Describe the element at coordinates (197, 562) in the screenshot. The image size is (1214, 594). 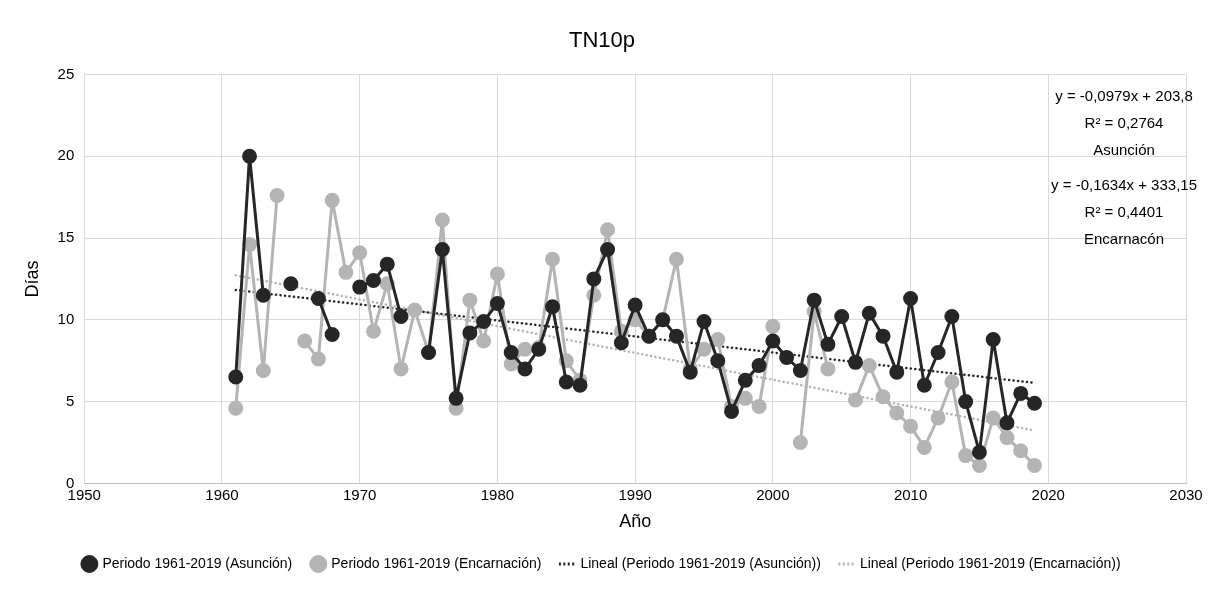
I see `legend-label: Periodo 1961-2019 (Asunción)` at that location.